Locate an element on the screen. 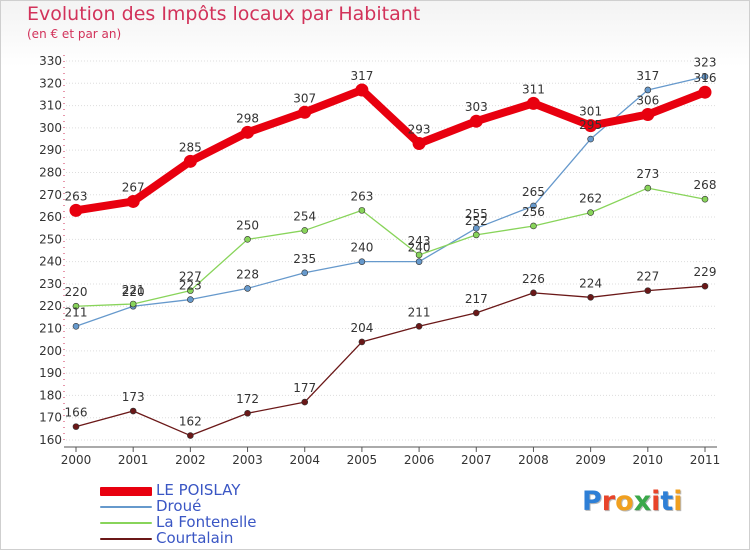 The width and height of the screenshot is (750, 550). data-label: 268 is located at coordinates (705, 185).